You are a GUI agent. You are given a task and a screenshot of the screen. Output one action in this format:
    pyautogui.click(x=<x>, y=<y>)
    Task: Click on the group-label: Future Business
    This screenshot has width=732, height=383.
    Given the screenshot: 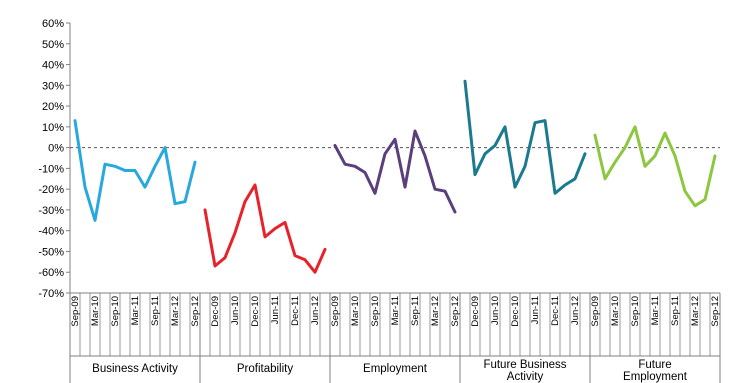 What is the action you would take?
    pyautogui.click(x=524, y=365)
    